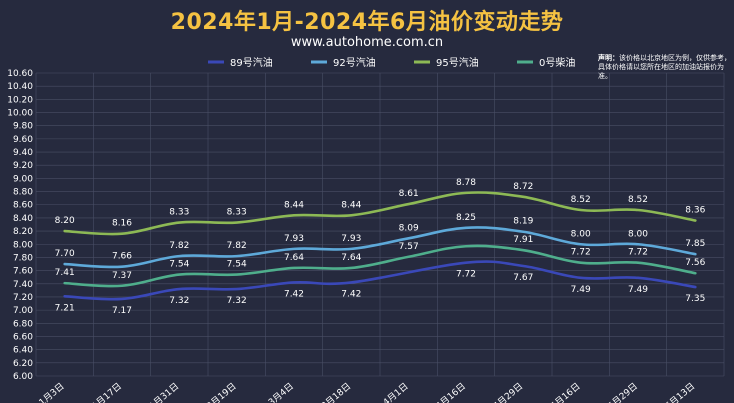 This screenshot has height=403, width=734. What do you see at coordinates (523, 187) in the screenshot?
I see `data-label: 8.72` at bounding box center [523, 187].